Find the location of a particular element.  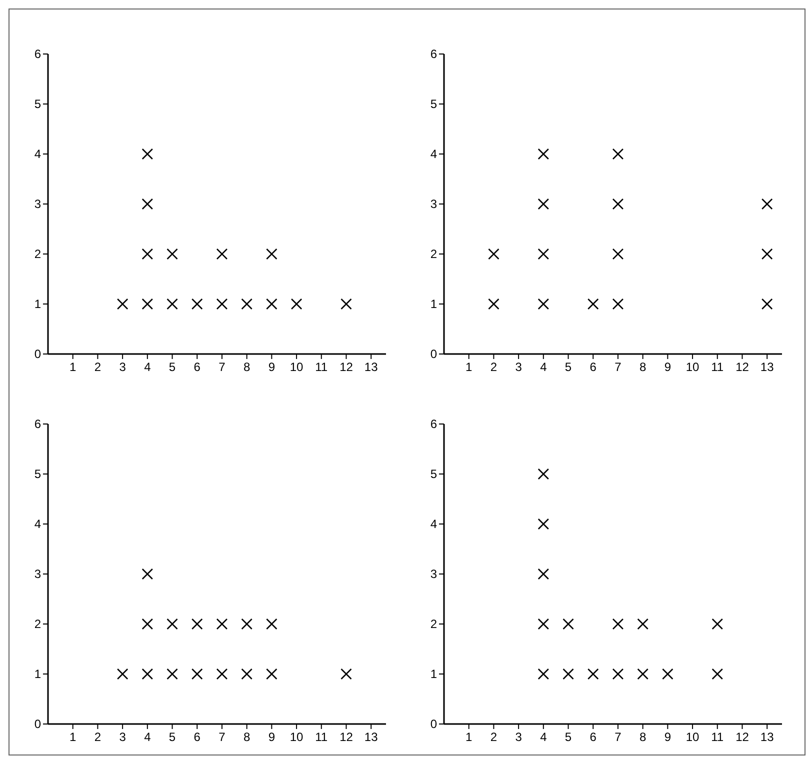

x-tick-label: 9 is located at coordinates (272, 737).